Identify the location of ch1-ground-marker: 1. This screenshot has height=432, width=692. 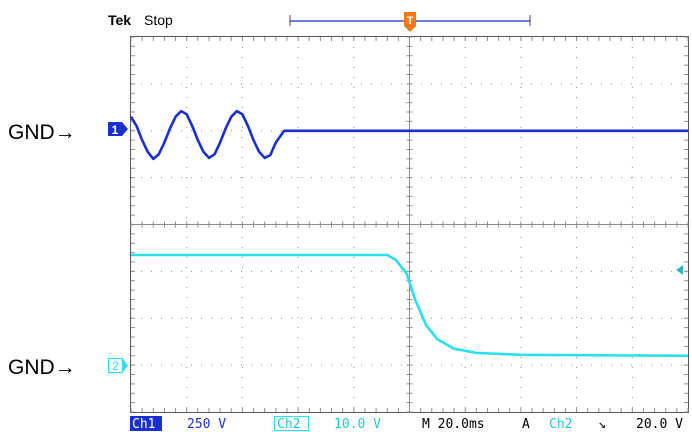
(118, 129).